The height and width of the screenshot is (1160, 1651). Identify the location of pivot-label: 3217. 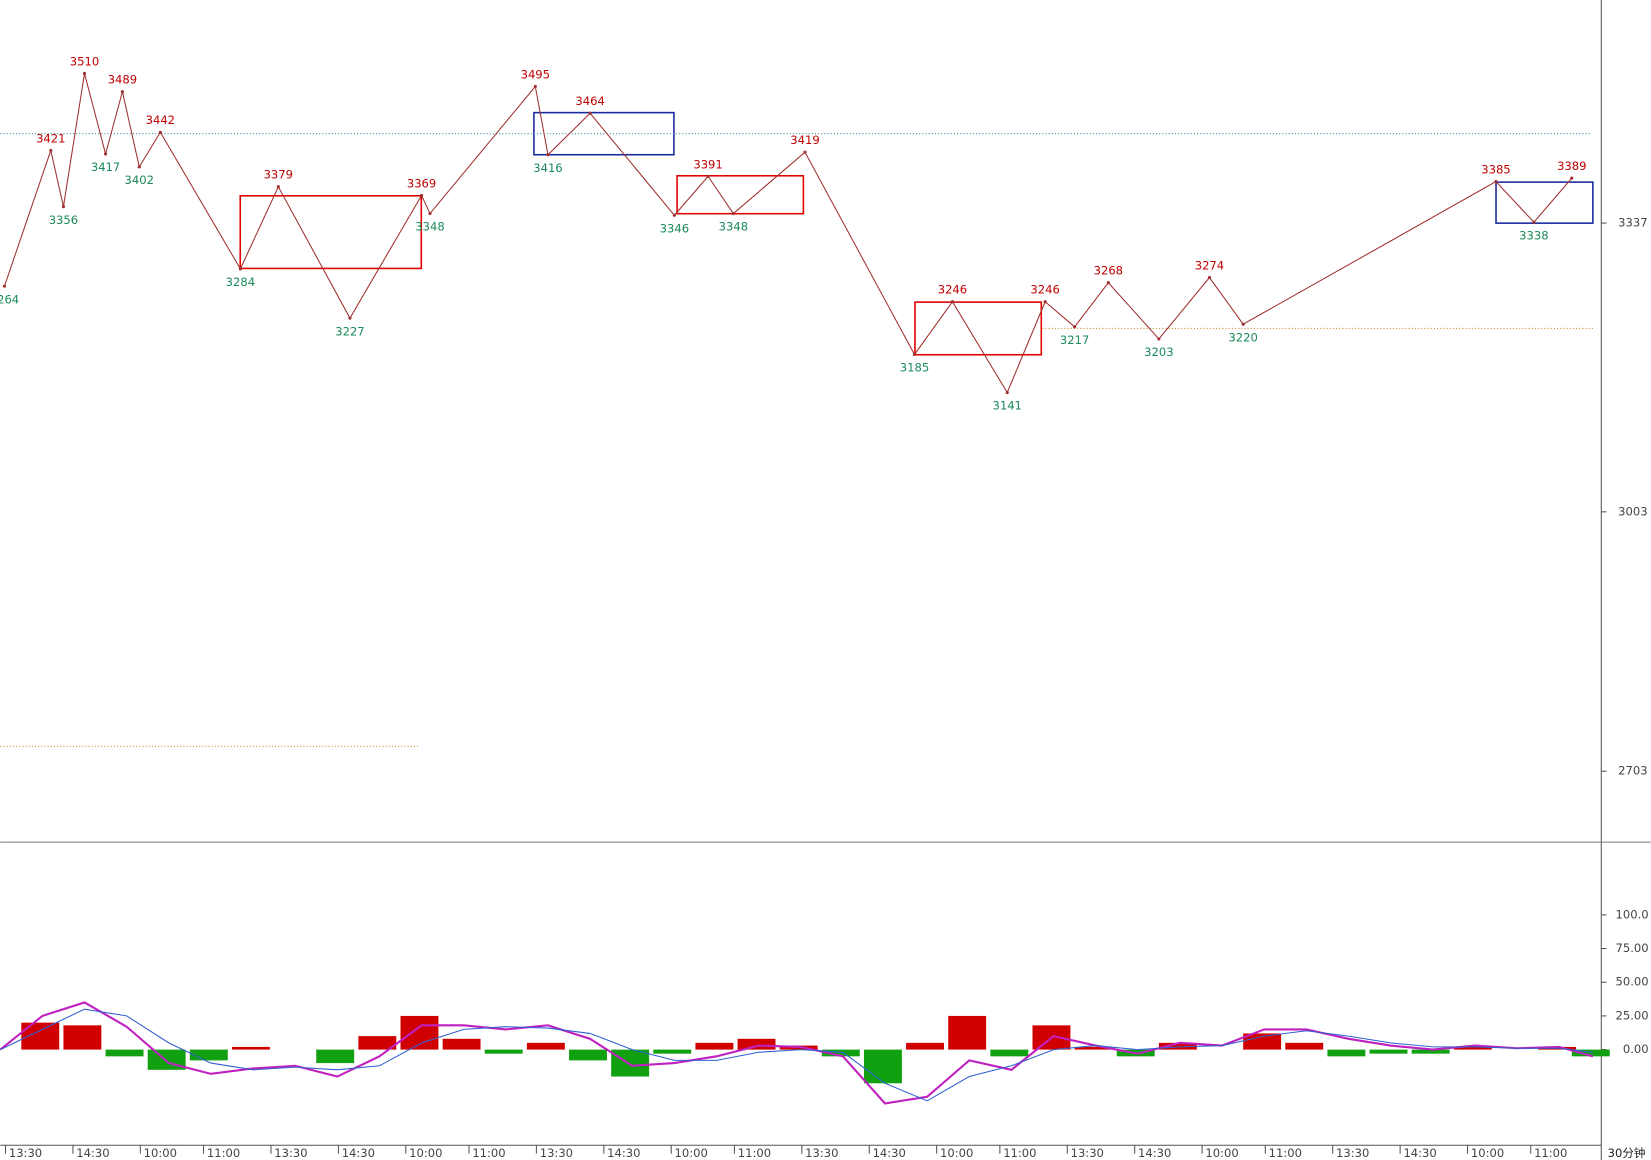
(1074, 340).